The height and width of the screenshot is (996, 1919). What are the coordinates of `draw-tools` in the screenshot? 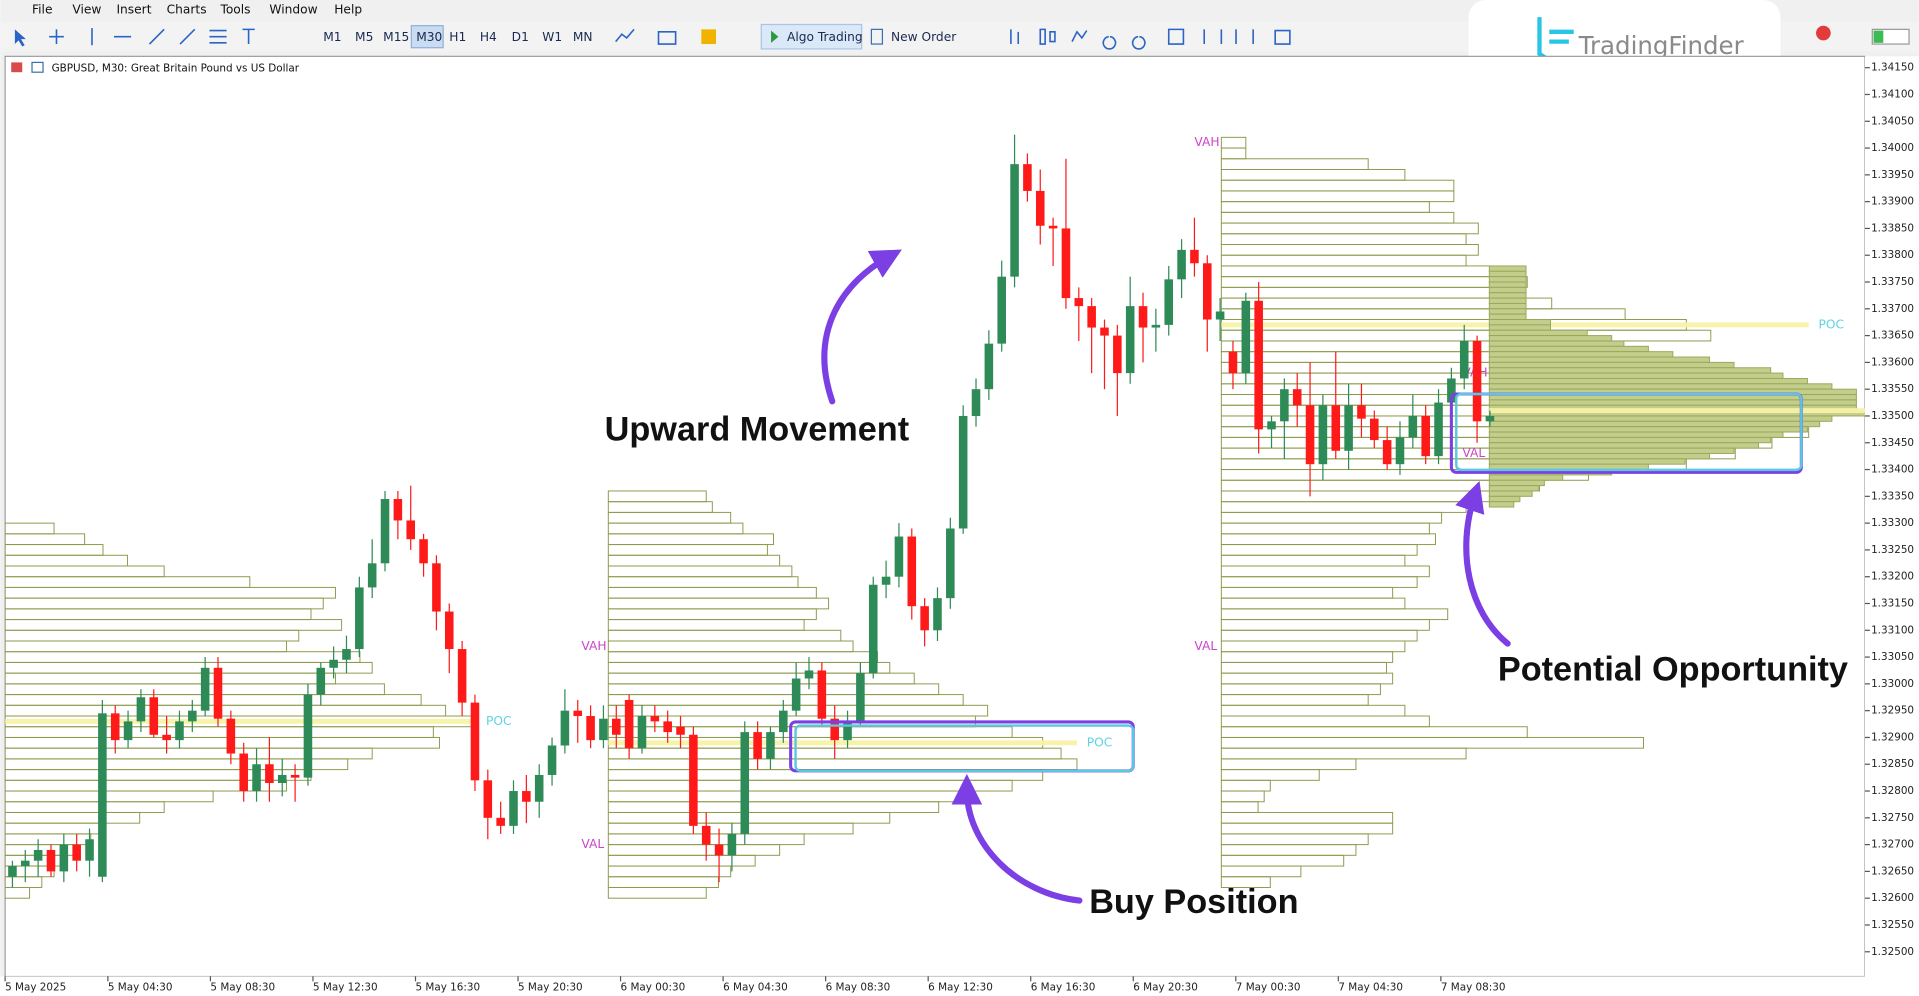 It's located at (152, 37).